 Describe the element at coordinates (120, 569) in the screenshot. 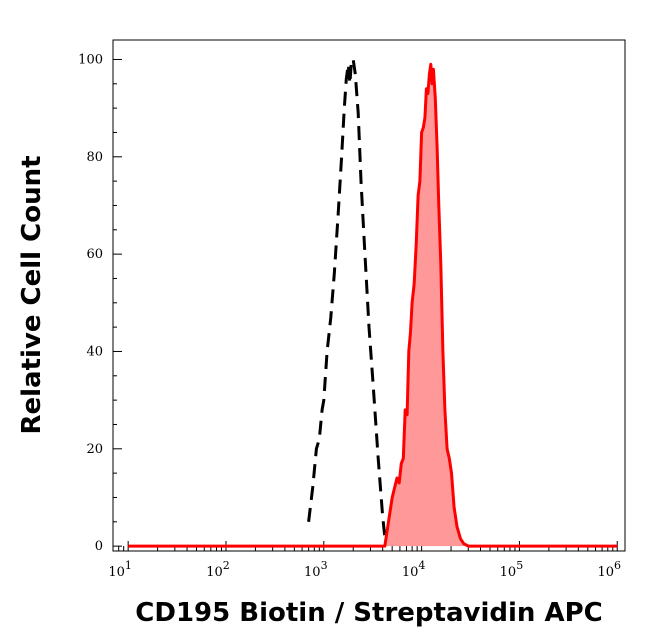

I see `x-tick-label: 10¹` at that location.